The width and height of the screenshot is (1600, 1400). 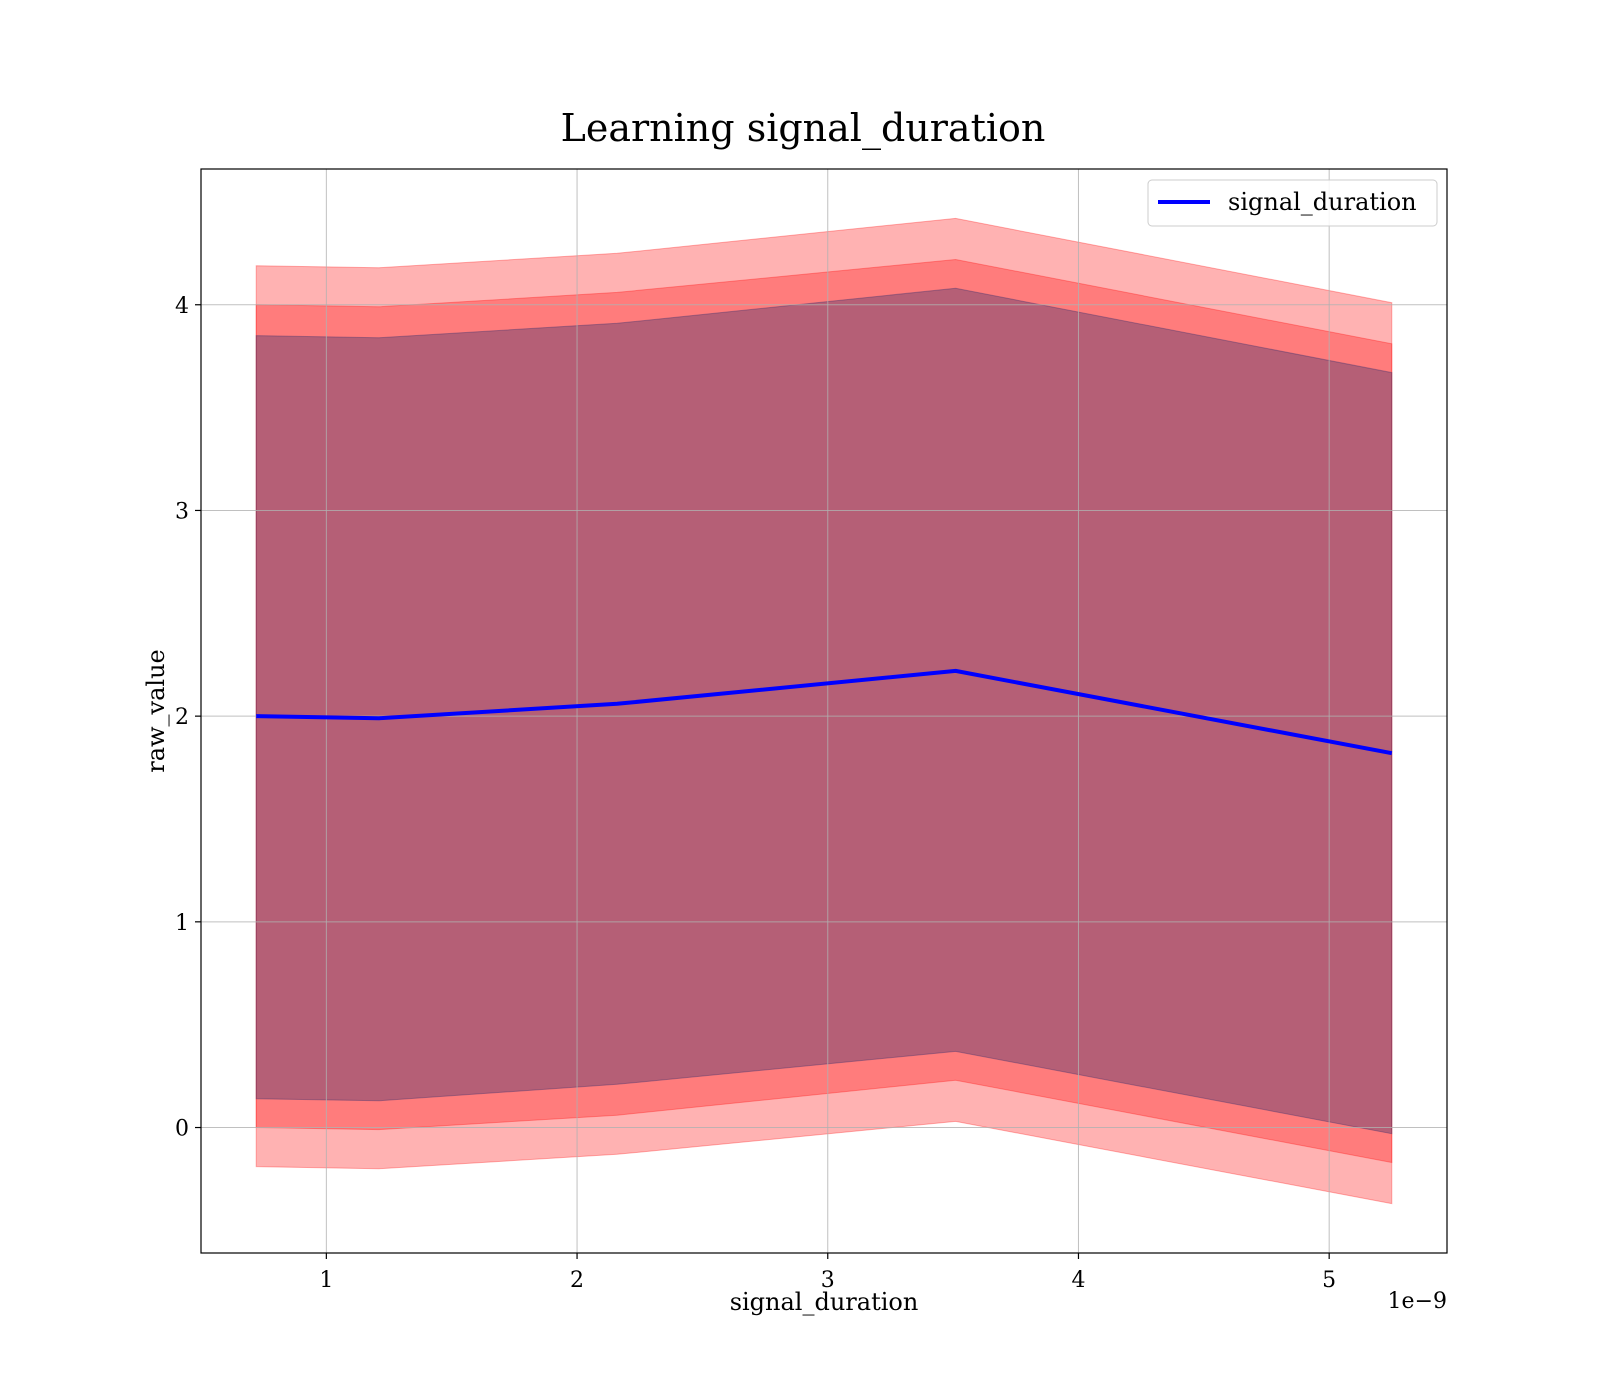 I want to click on legend: signal_duration, so click(x=1292, y=203).